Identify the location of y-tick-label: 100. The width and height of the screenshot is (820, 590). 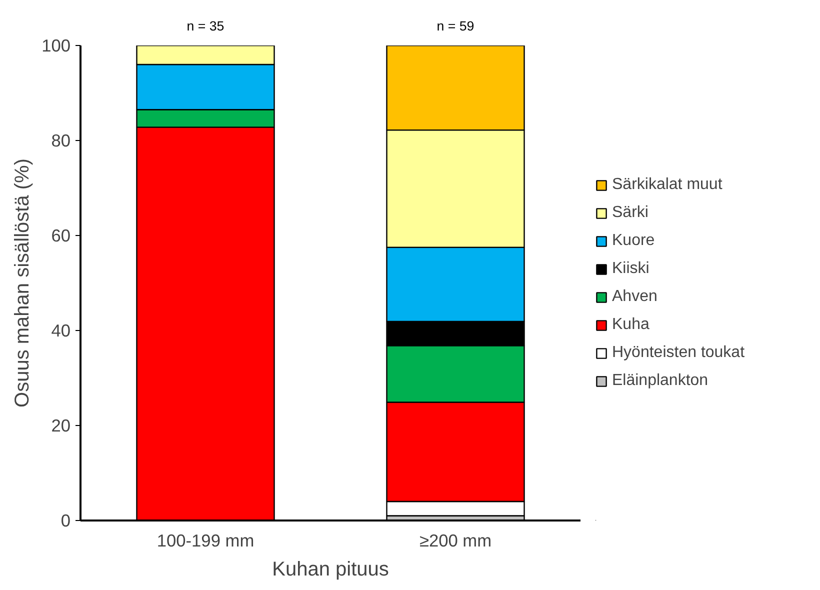
(56, 46).